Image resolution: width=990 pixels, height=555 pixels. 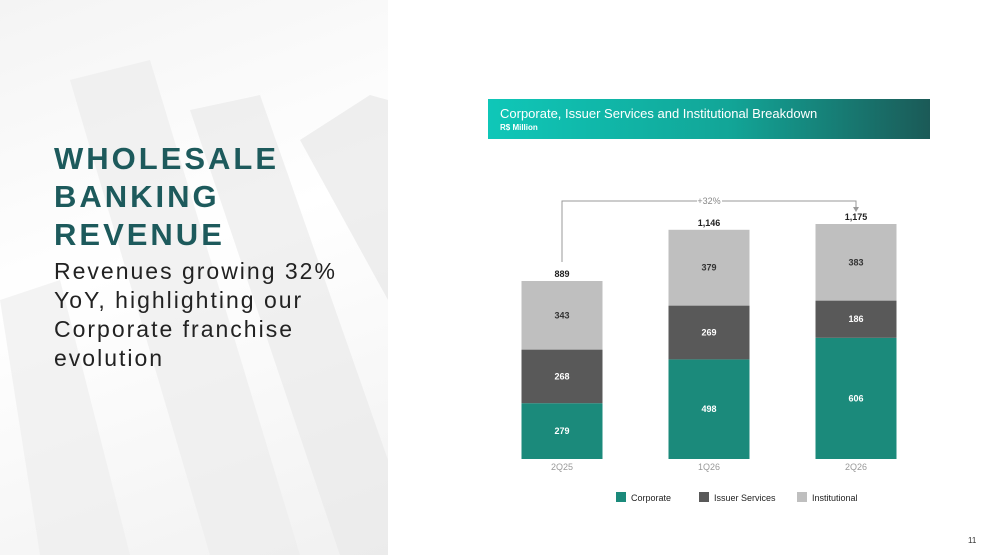 I want to click on segment-label: 269, so click(x=708, y=333).